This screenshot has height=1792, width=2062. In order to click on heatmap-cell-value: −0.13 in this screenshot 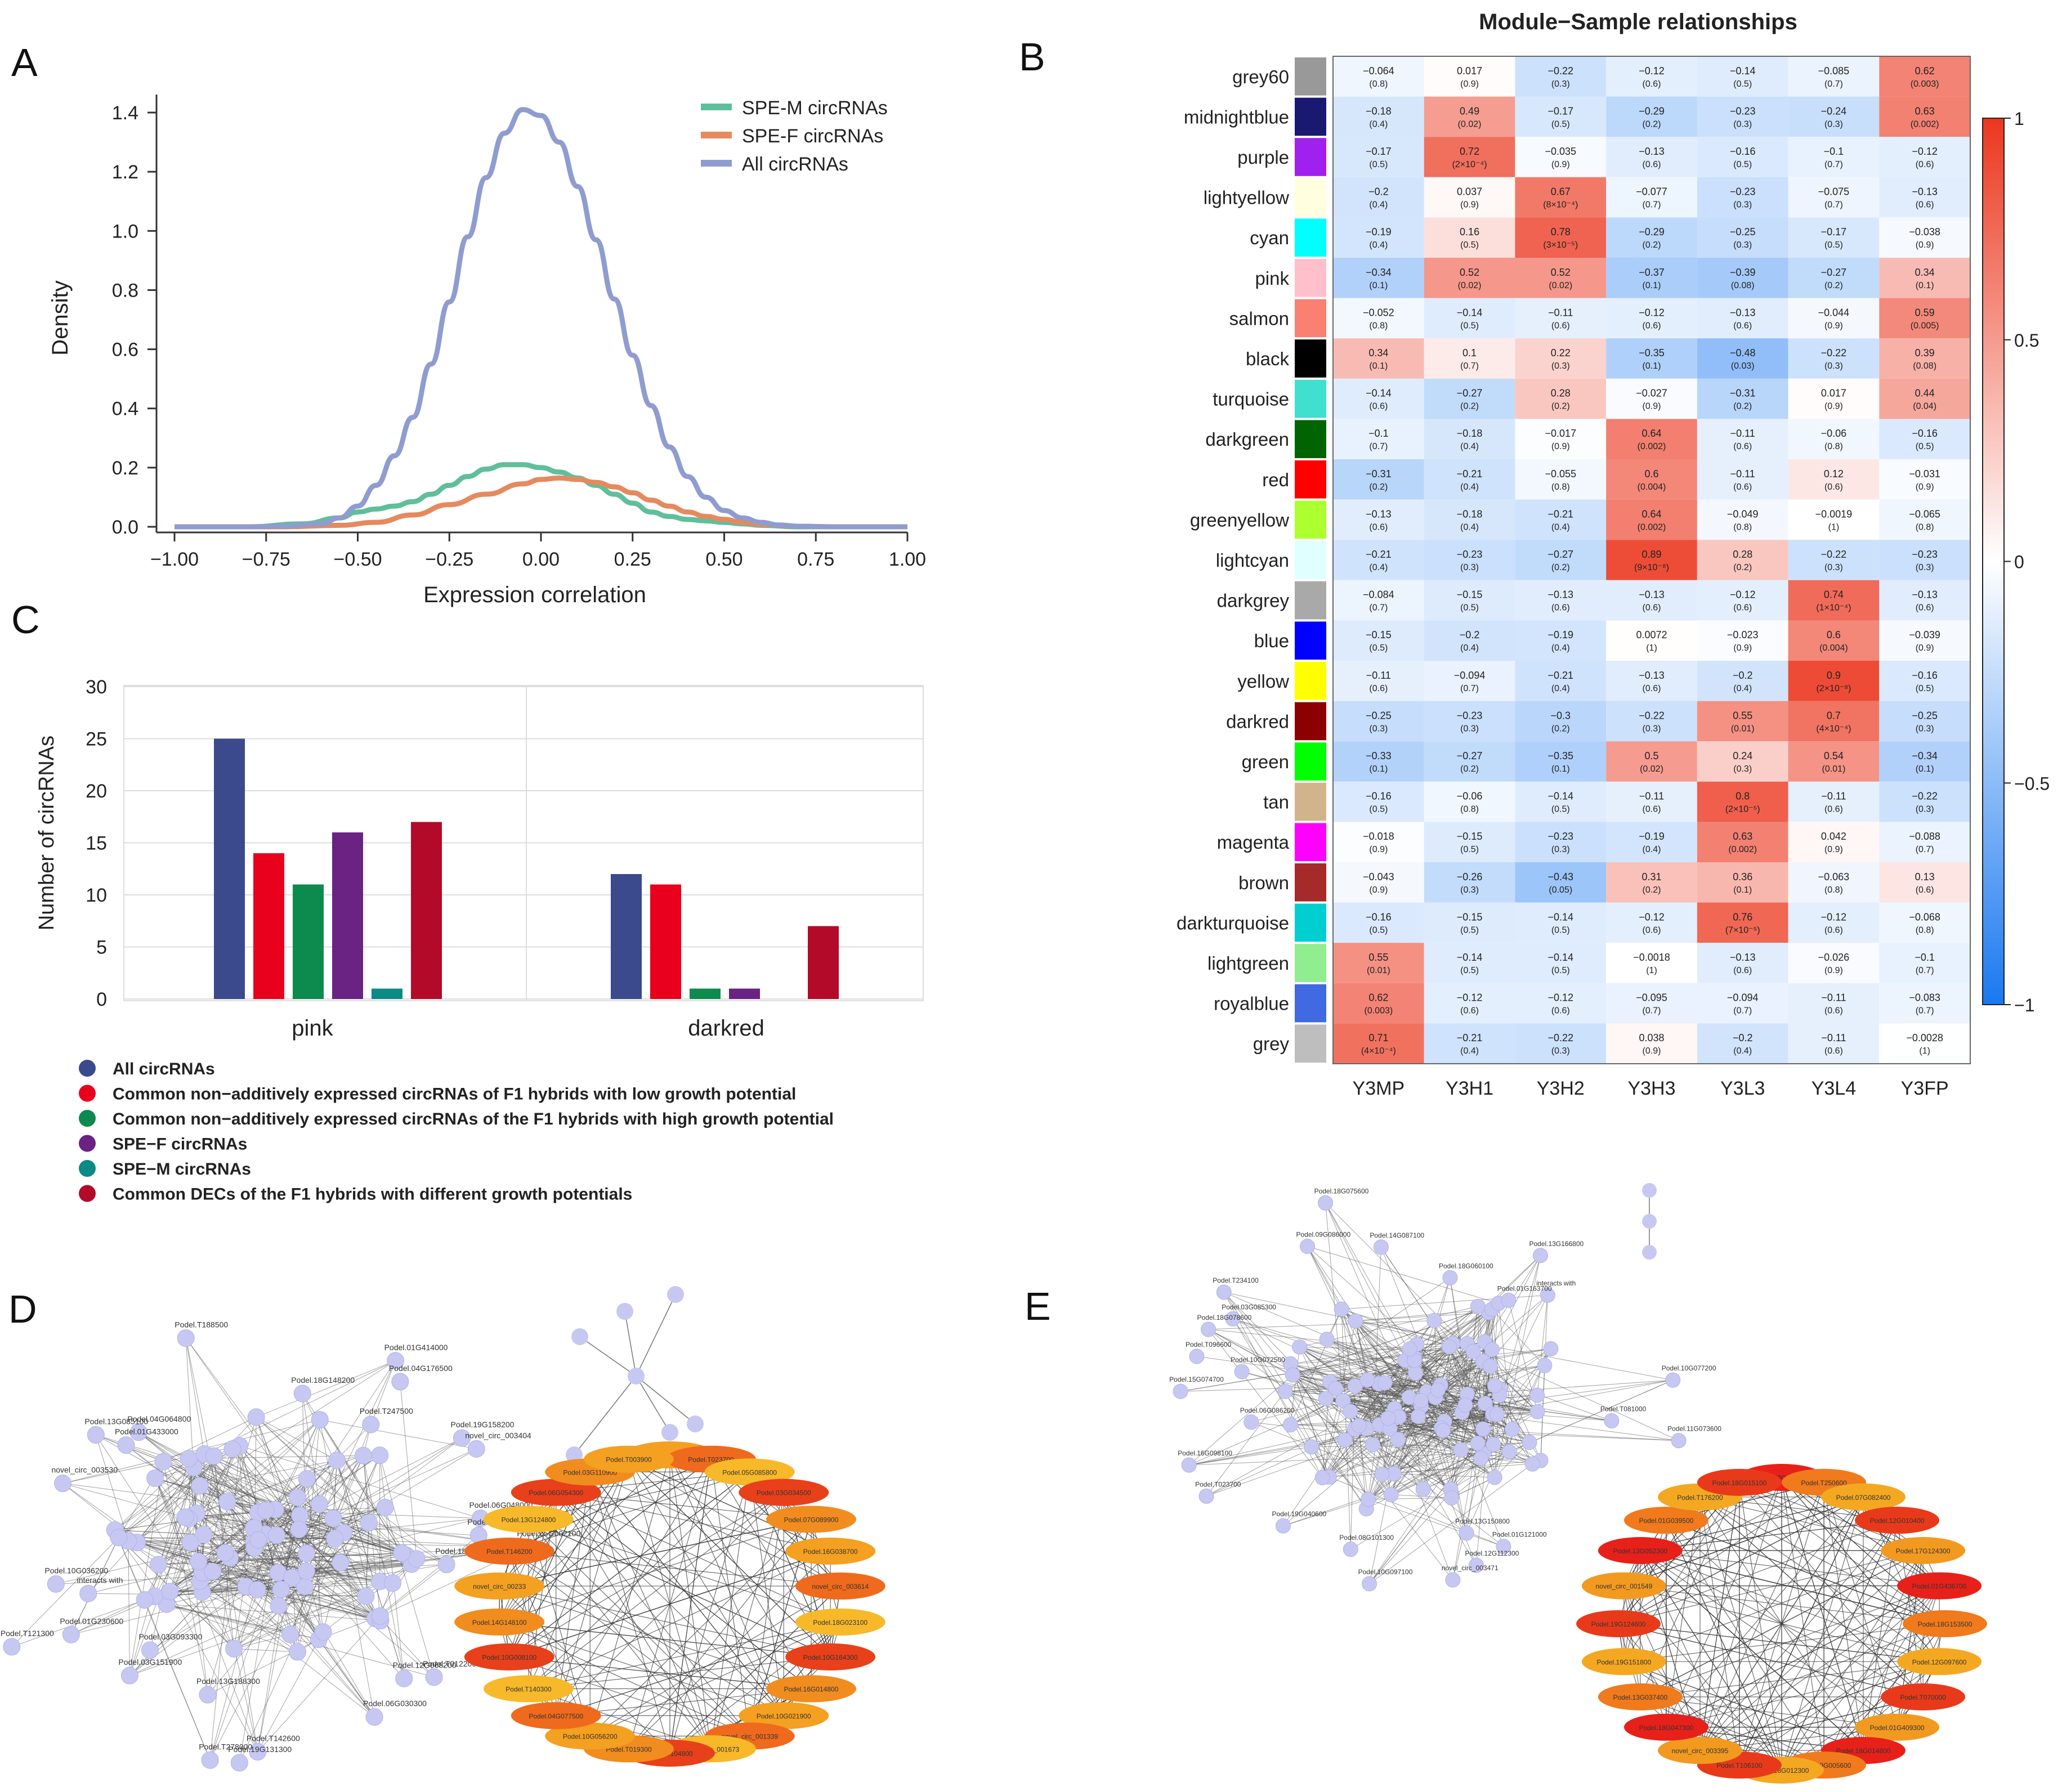, I will do `click(1925, 192)`.